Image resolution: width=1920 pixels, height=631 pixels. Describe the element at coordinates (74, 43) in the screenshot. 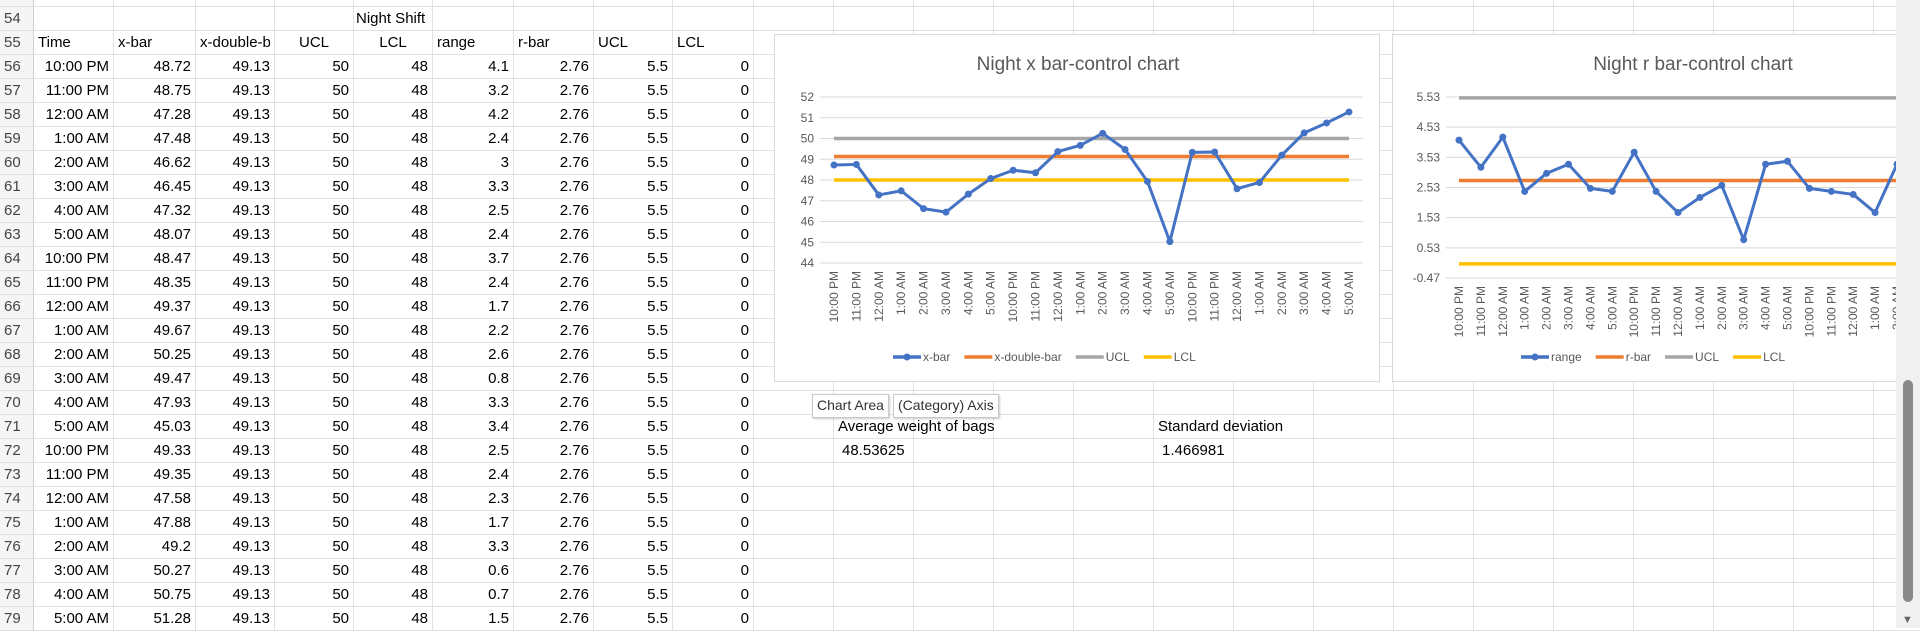

I see `column-header: Time` at that location.